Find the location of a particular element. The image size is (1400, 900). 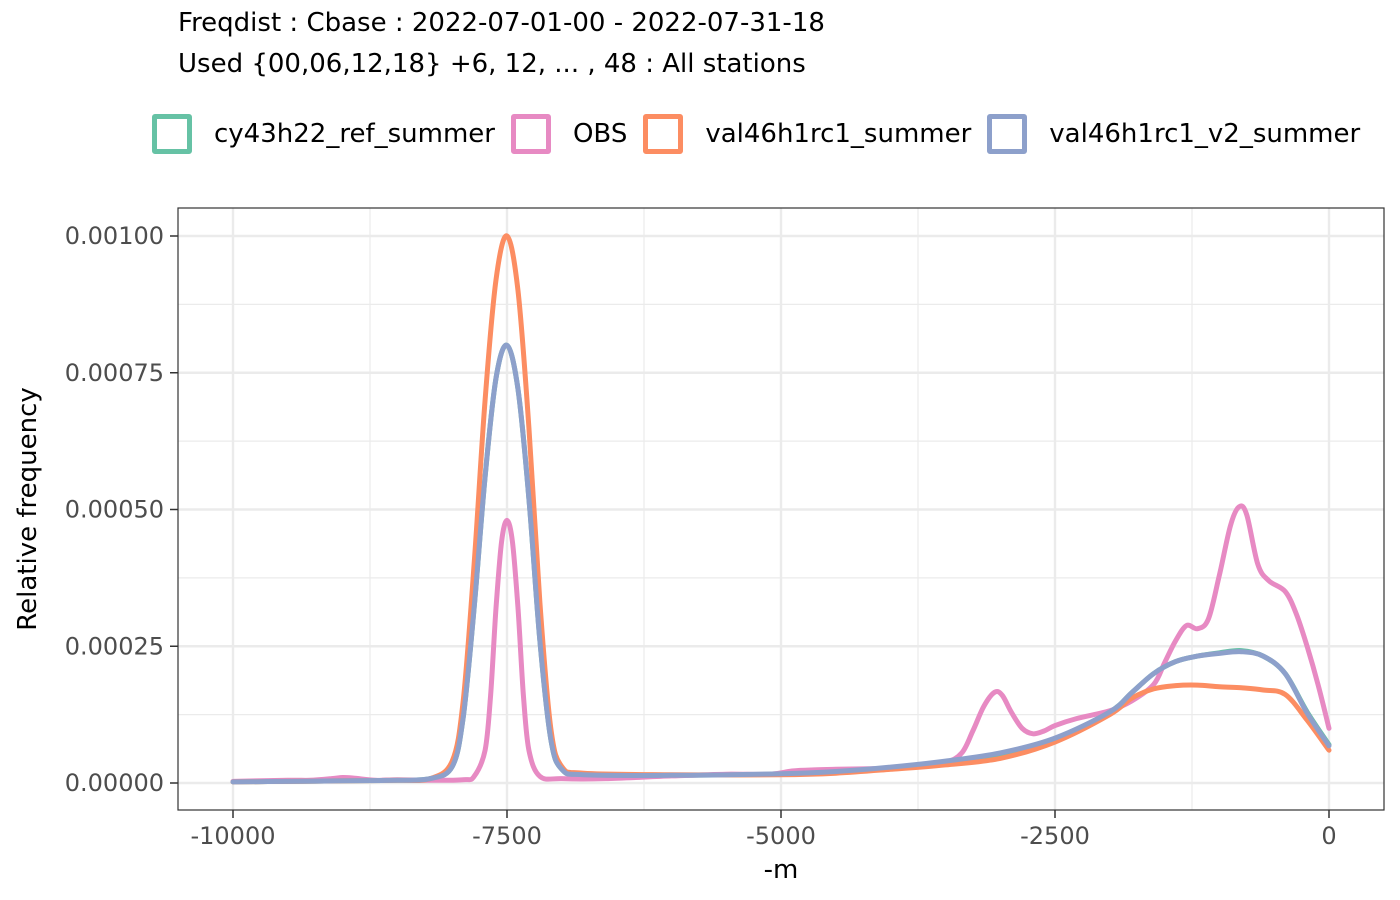

legend-label-cy43h22: cy43h22_ref_summer is located at coordinates (354, 134).